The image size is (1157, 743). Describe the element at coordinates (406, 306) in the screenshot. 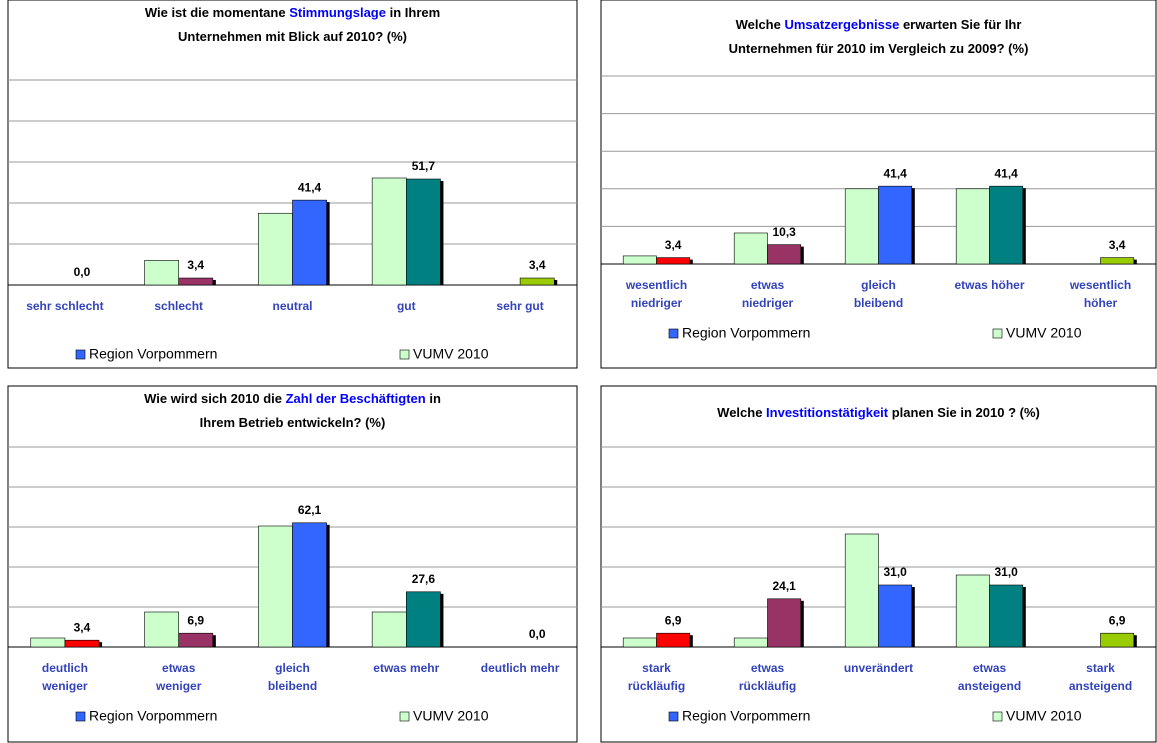

I see `x-tick-label: gut` at that location.